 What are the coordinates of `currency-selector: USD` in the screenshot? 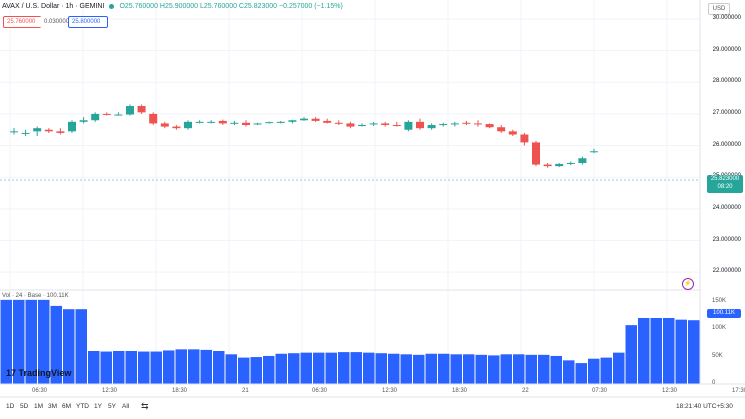 It's located at (719, 9).